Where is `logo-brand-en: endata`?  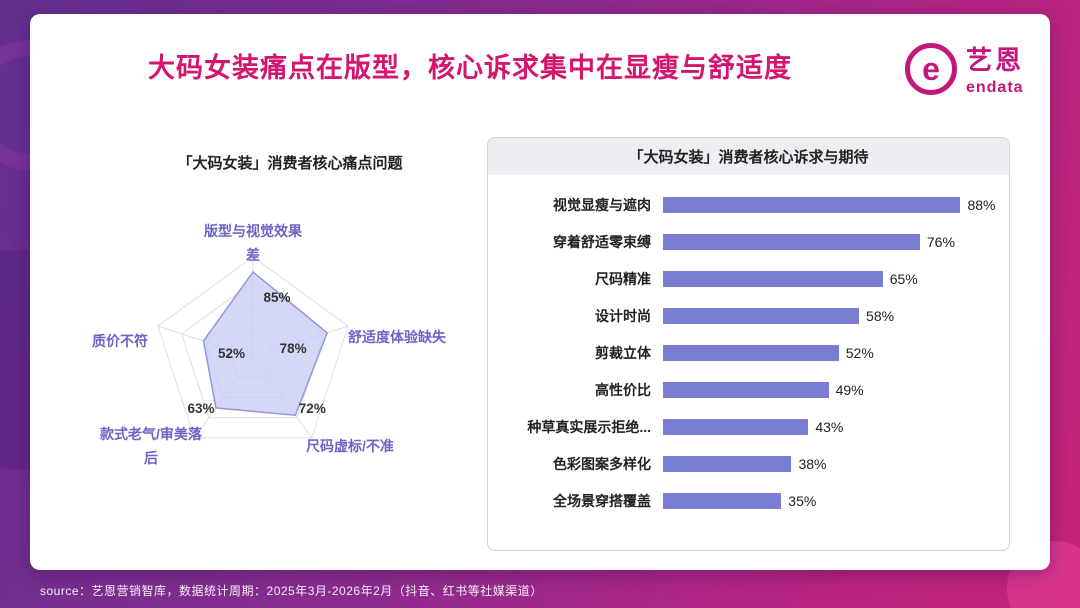
logo-brand-en: endata is located at coordinates (994, 87).